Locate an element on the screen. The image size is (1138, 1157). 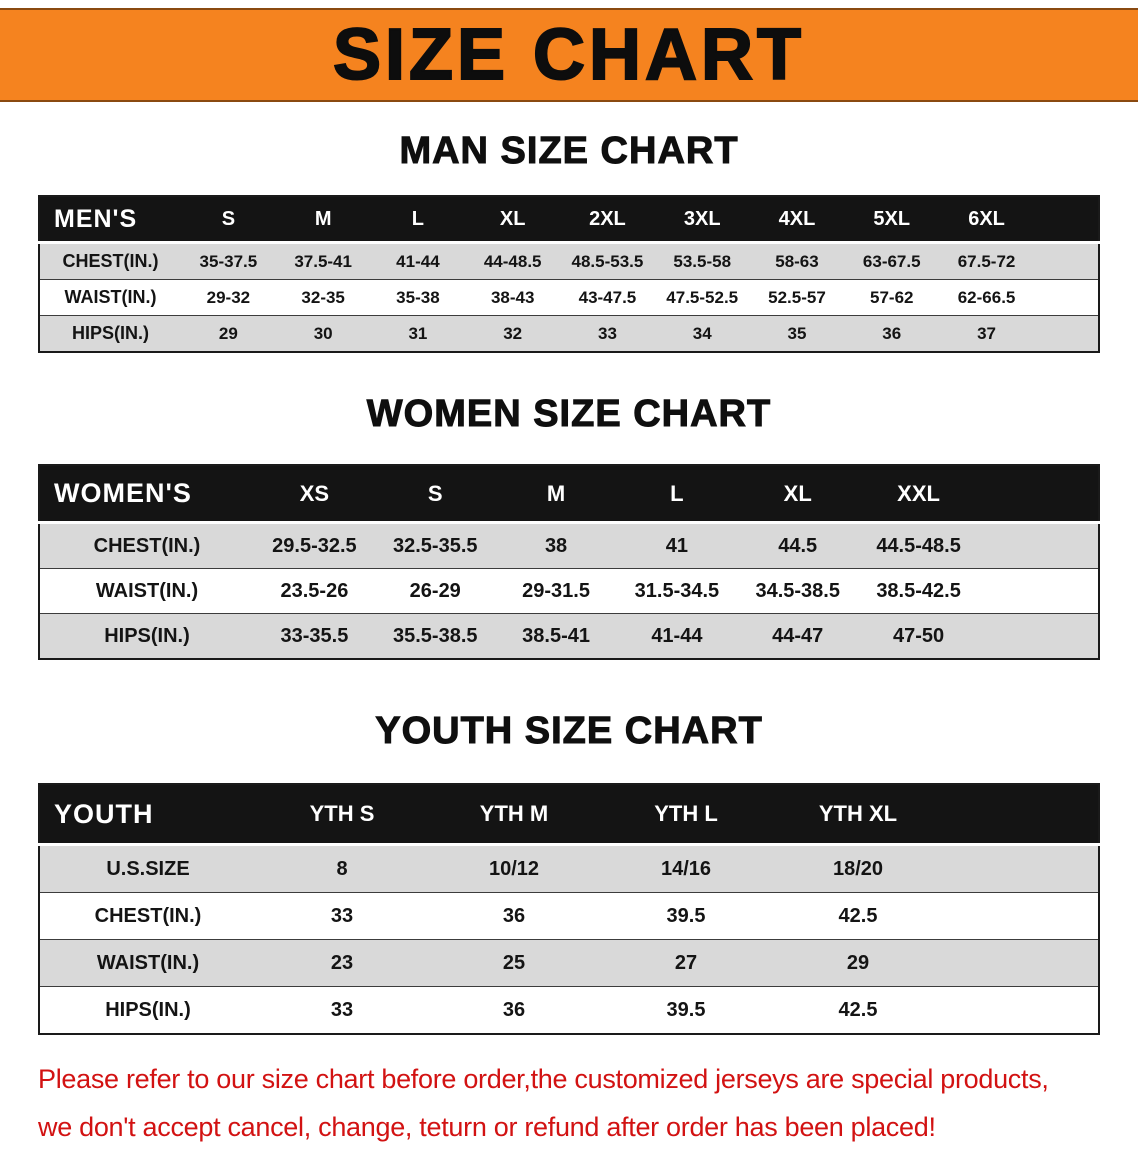
table-cell: 31.5-34.5 is located at coordinates (677, 591).